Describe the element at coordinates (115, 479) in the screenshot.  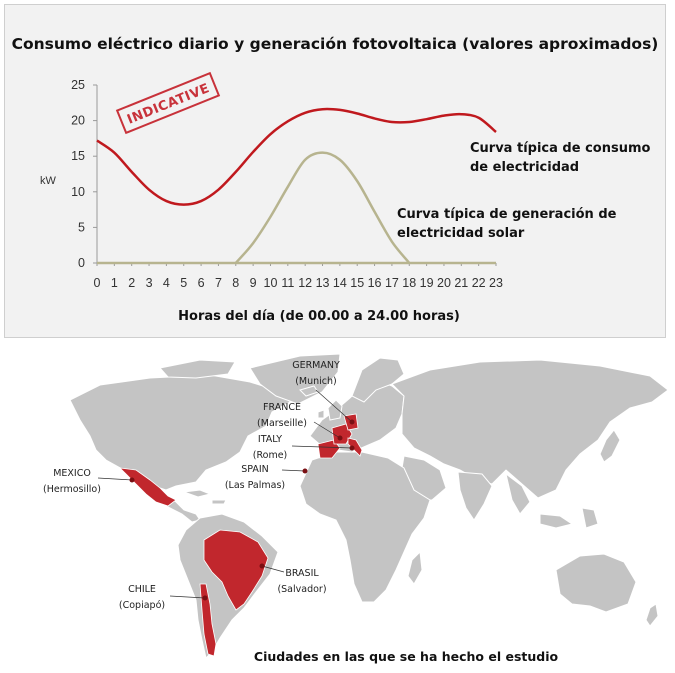
I see `leader-mexico` at that location.